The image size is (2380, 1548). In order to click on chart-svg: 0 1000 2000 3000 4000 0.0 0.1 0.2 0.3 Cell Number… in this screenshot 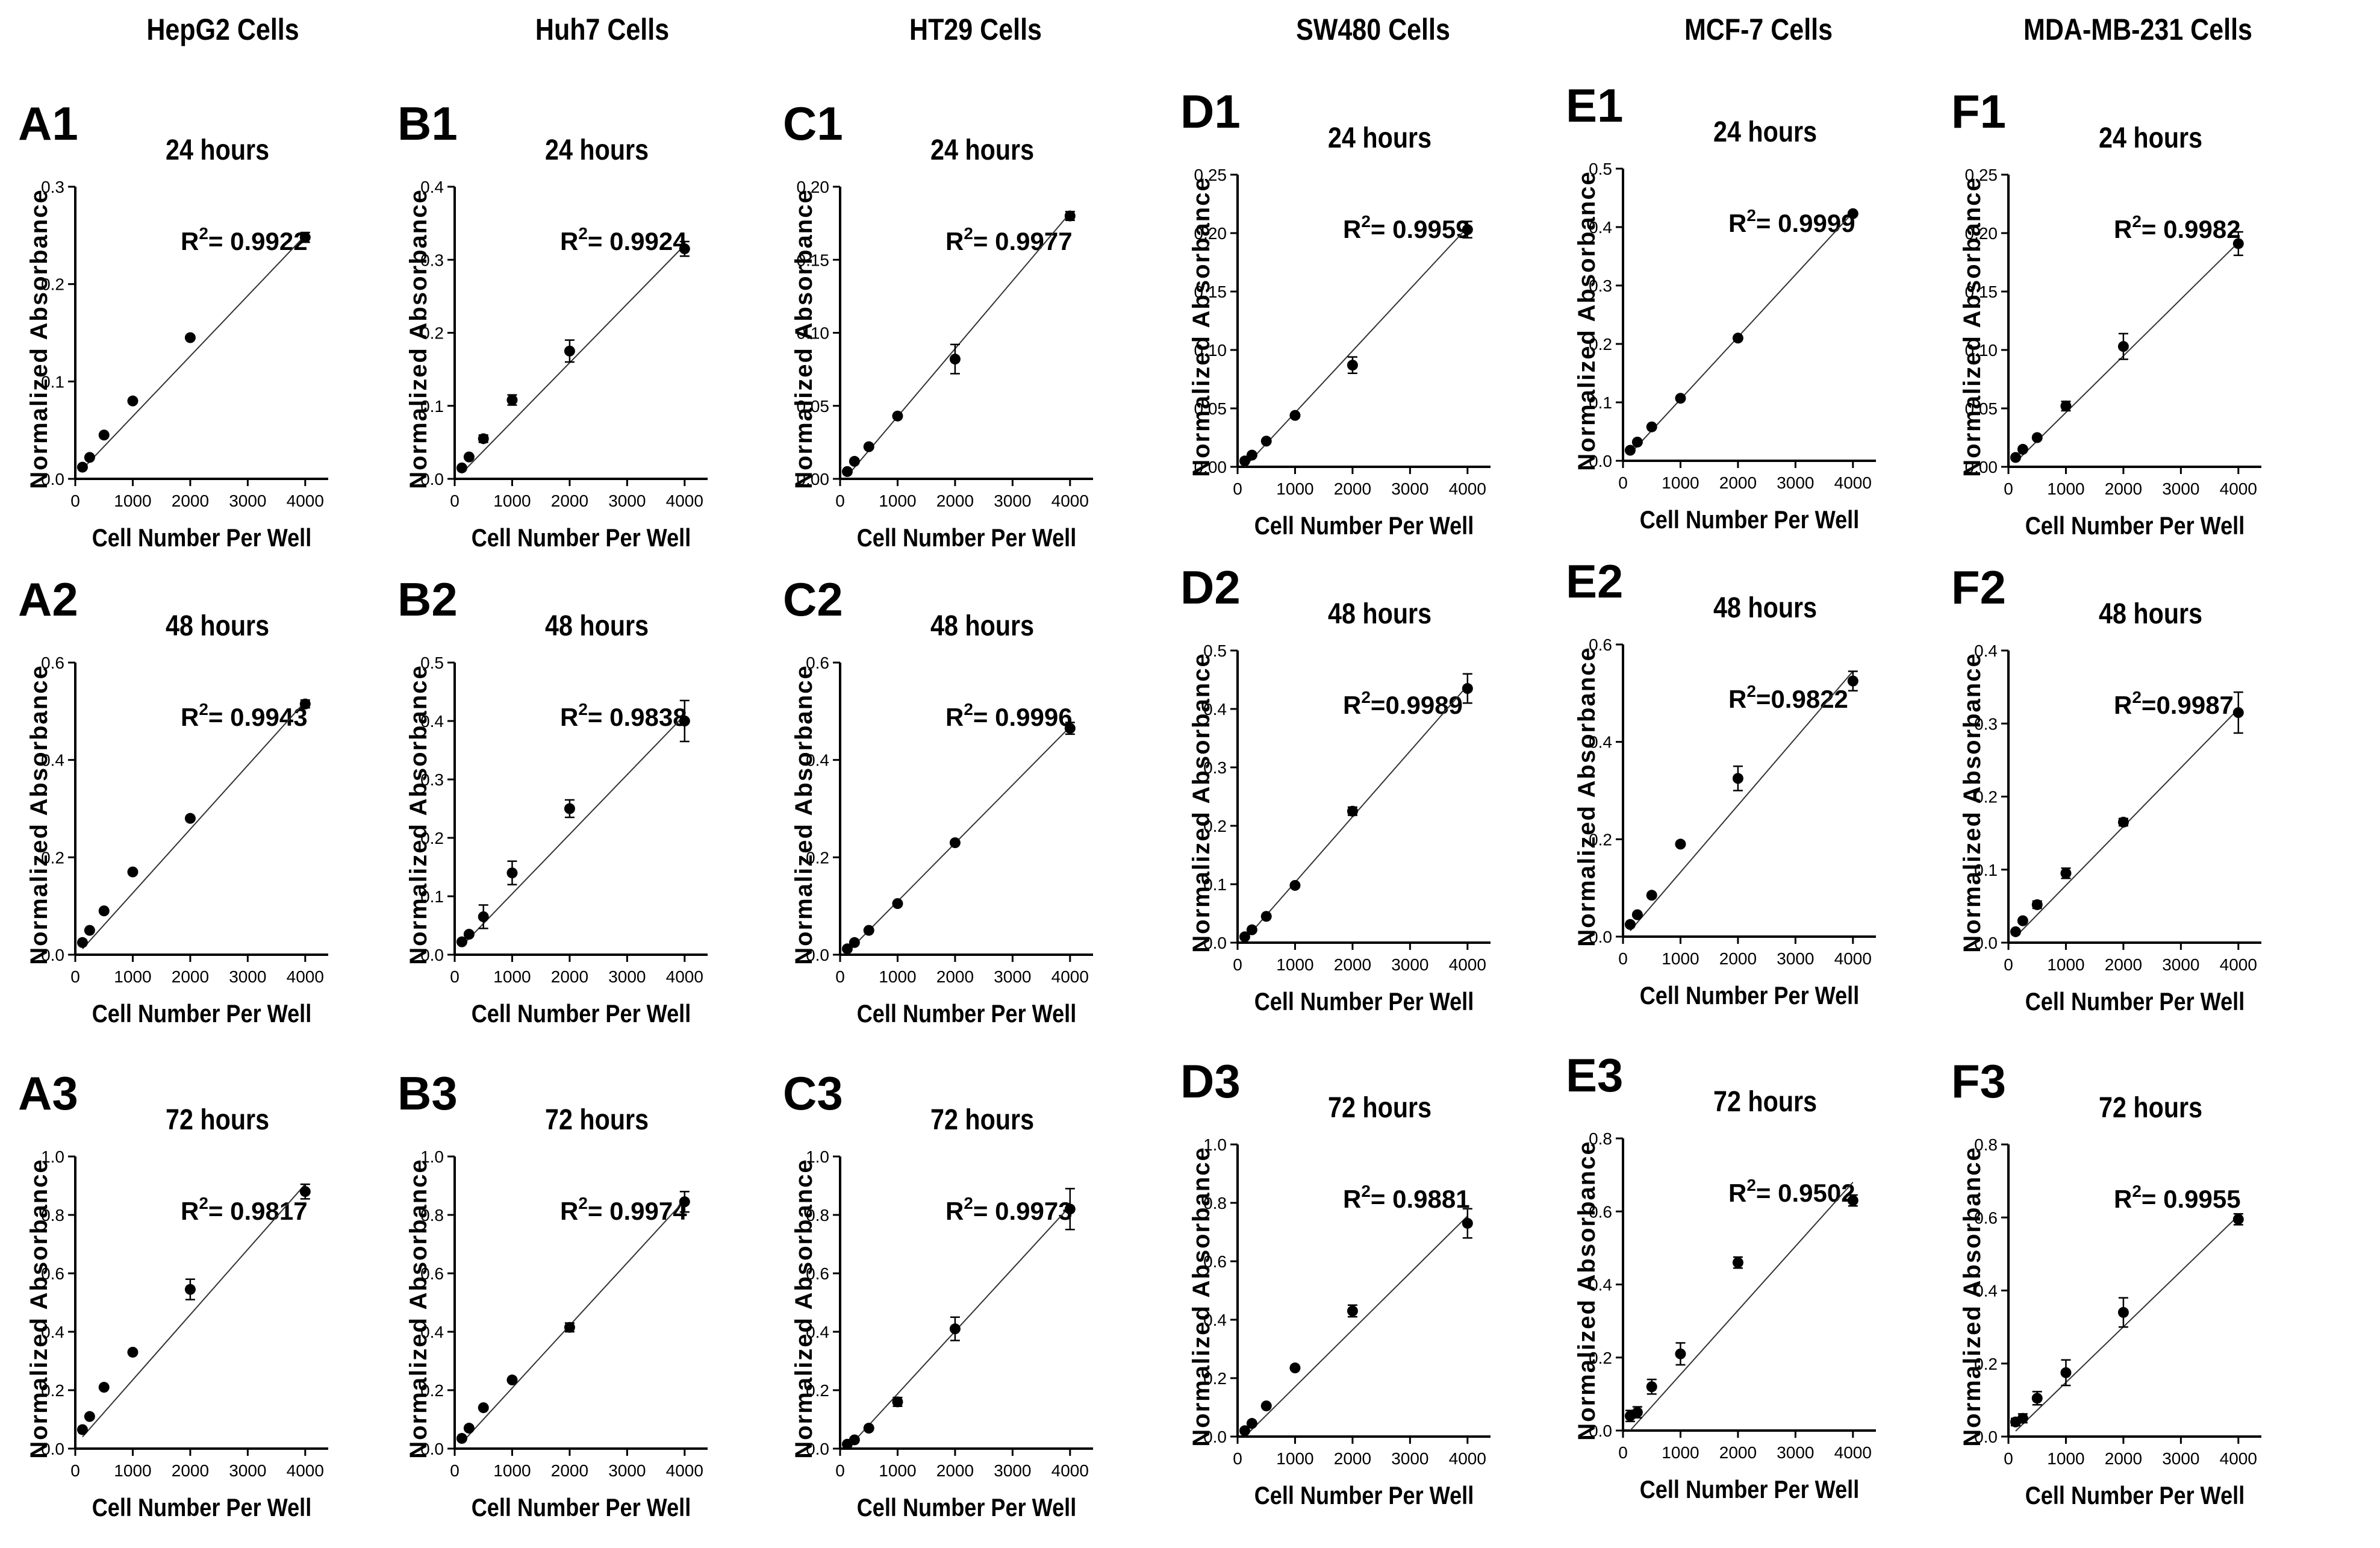, I will do `click(177, 365)`.